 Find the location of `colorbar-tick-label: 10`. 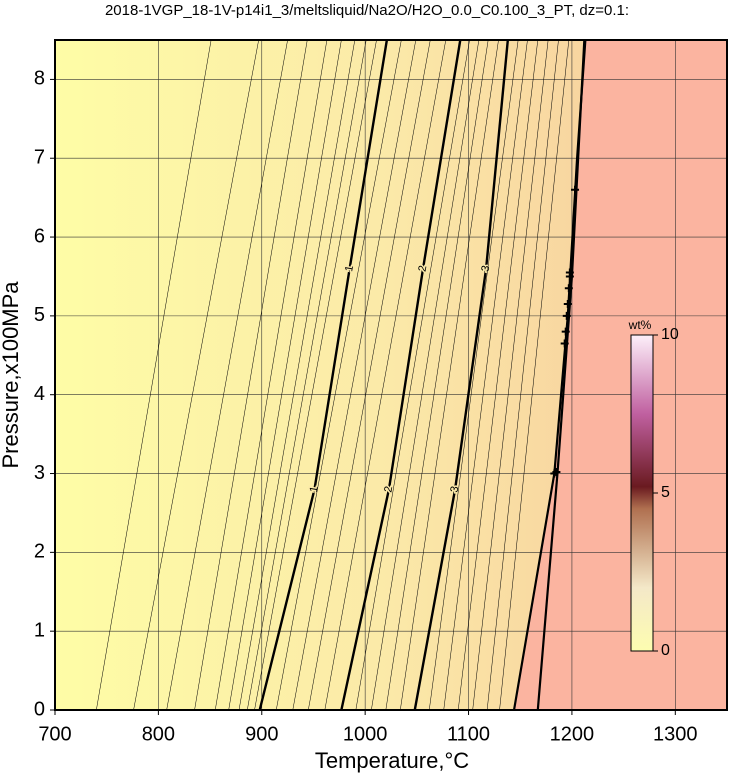

colorbar-tick-label: 10 is located at coordinates (670, 334).